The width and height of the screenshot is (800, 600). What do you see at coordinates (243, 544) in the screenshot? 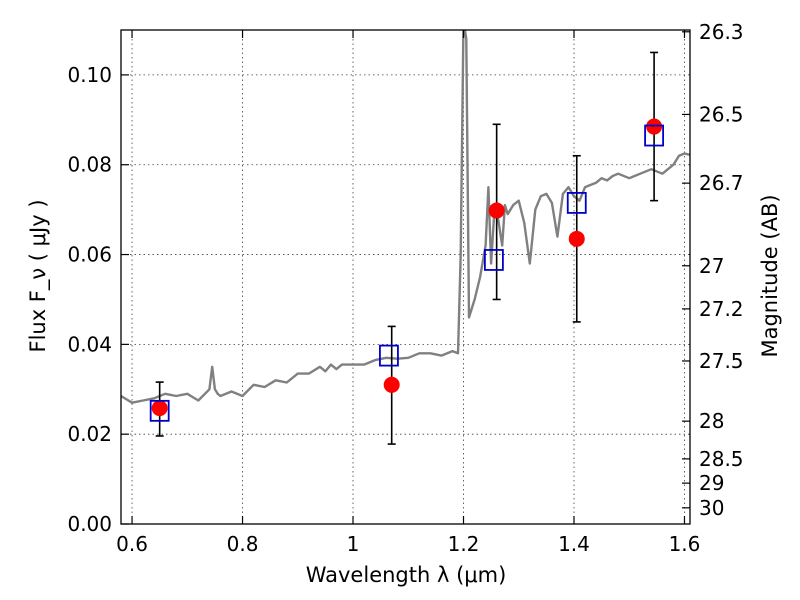
I see `x-tick-label: 0.8` at bounding box center [243, 544].